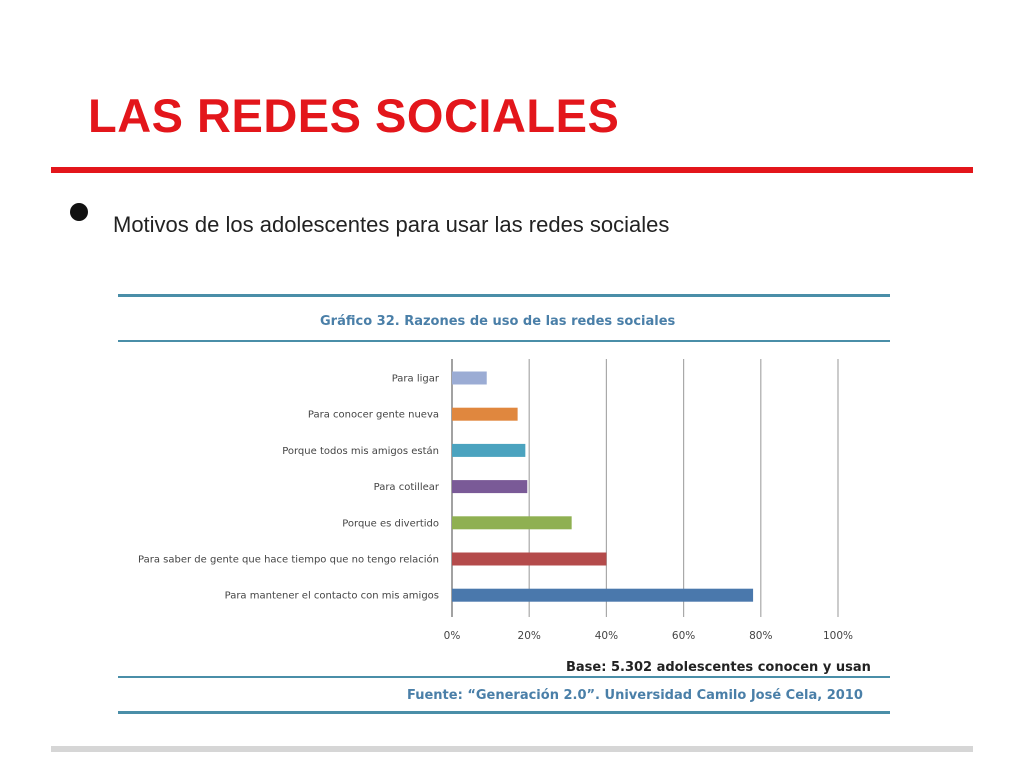 The height and width of the screenshot is (768, 1024). What do you see at coordinates (373, 415) in the screenshot?
I see `category-label: Para conocer gente nueva` at bounding box center [373, 415].